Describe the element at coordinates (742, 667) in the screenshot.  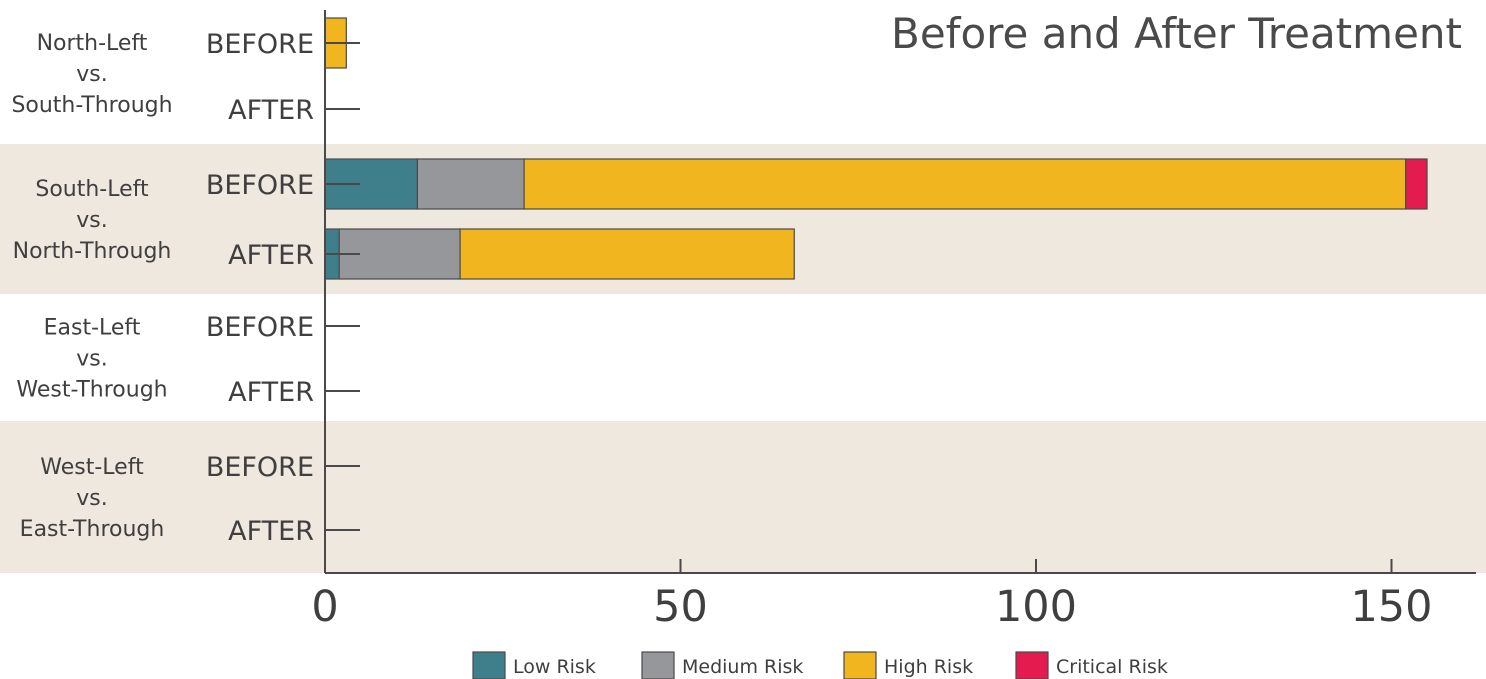
I see `legend-label: Medium Risk` at that location.